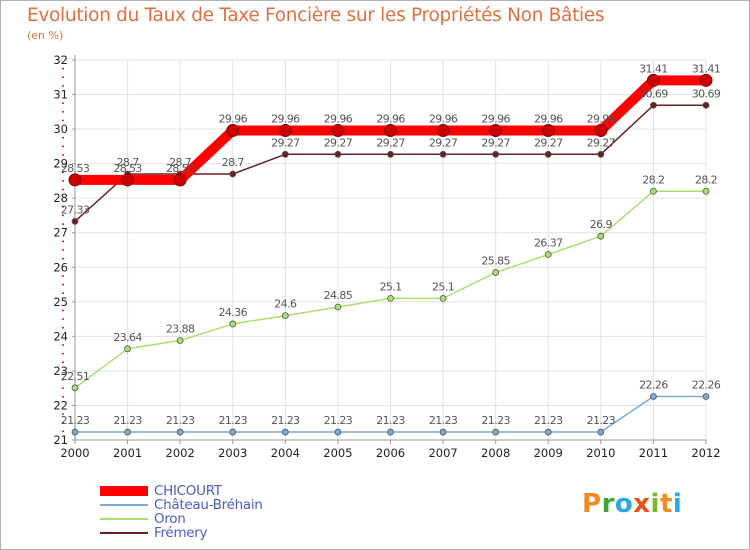  Describe the element at coordinates (653, 179) in the screenshot. I see `data-label-oron: 28.2` at that location.